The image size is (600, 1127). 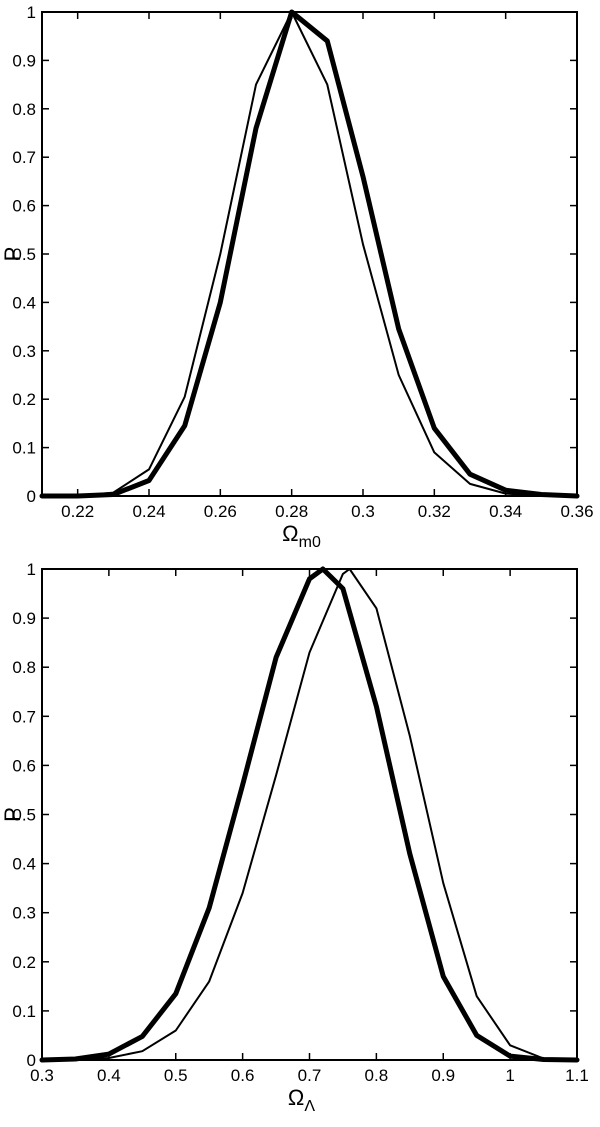 What do you see at coordinates (12, 254) in the screenshot?
I see `omega-m0-y-axis-label: P` at bounding box center [12, 254].